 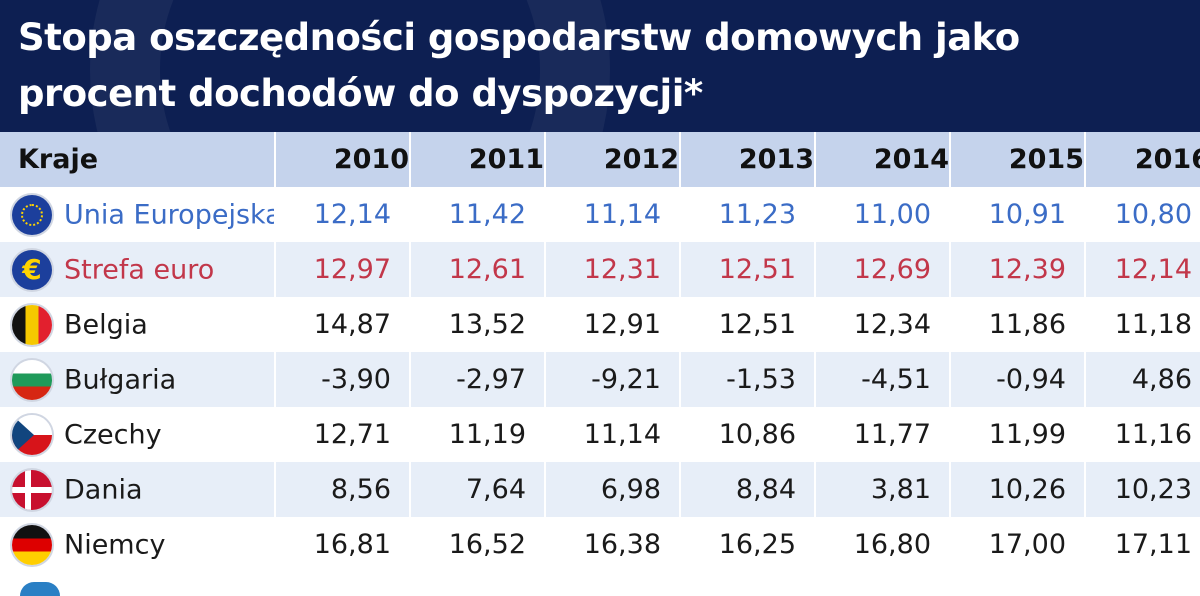 I want to click on row-country-cell: Dania, so click(x=137, y=489).